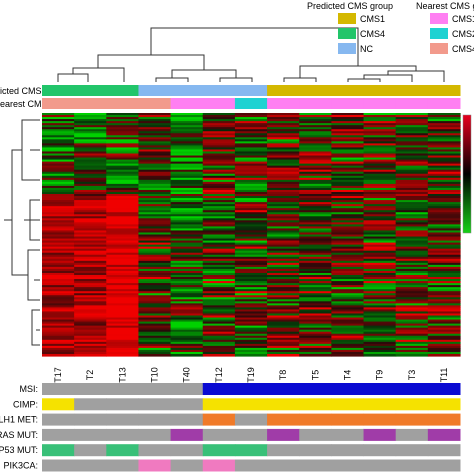  I want to click on predicted-cms-bar, so click(251, 90).